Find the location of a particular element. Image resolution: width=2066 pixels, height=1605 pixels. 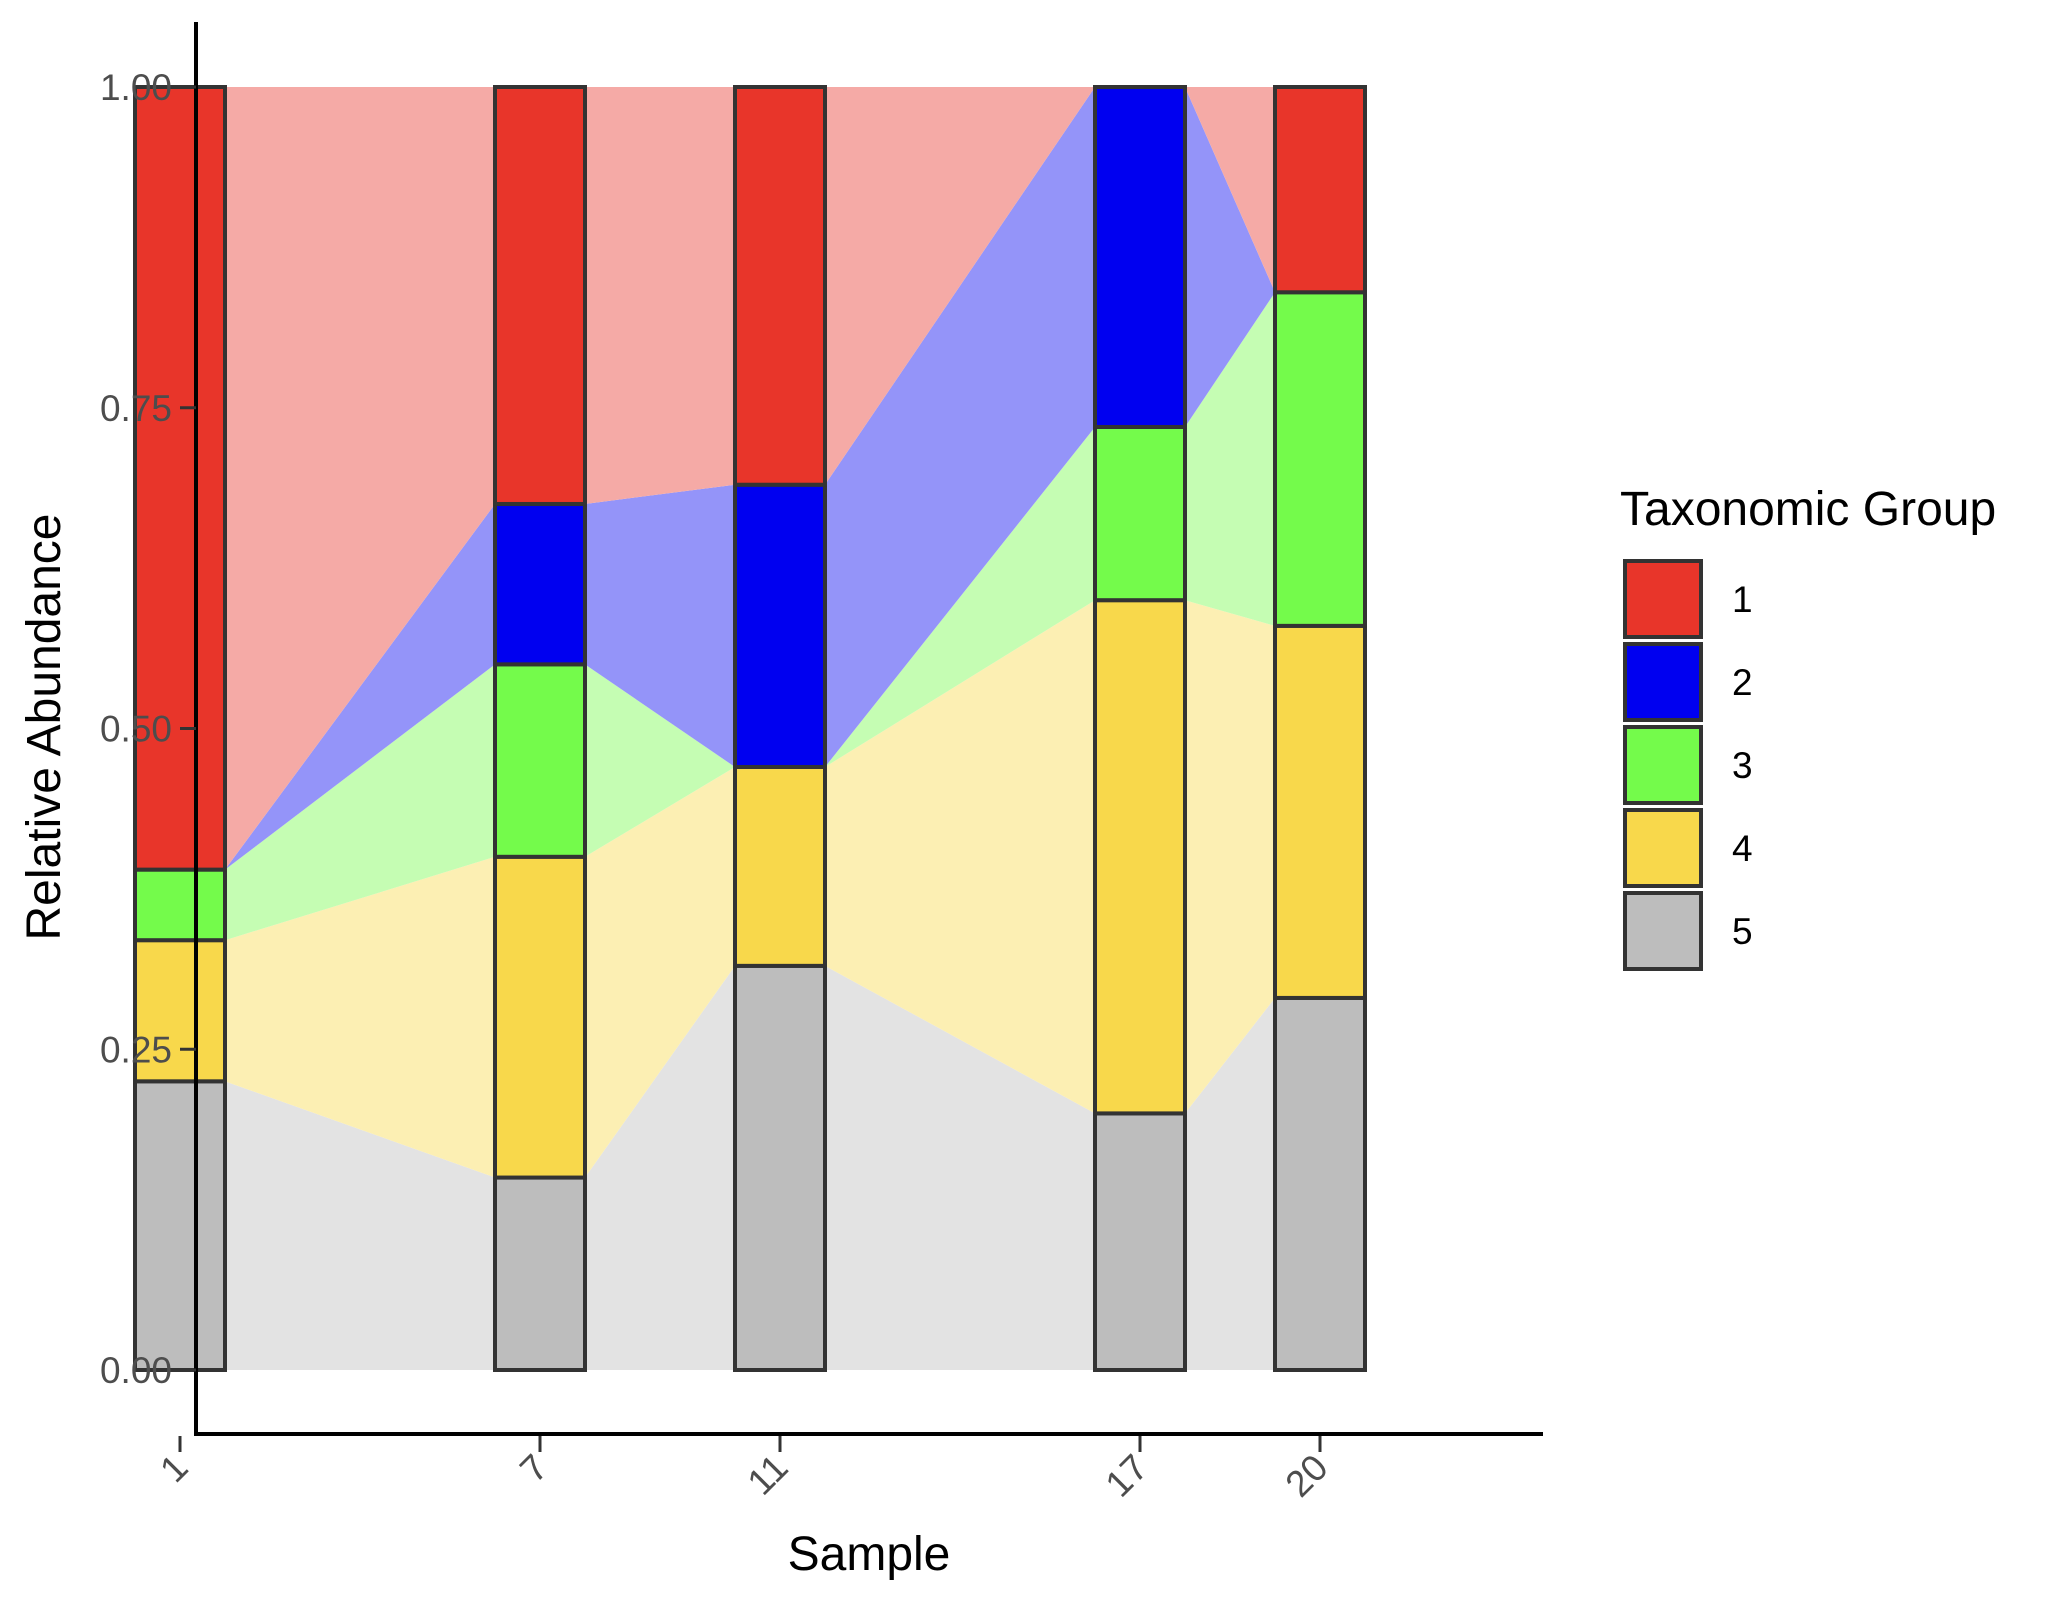

x-tick-label: 17 is located at coordinates (1127, 1476).